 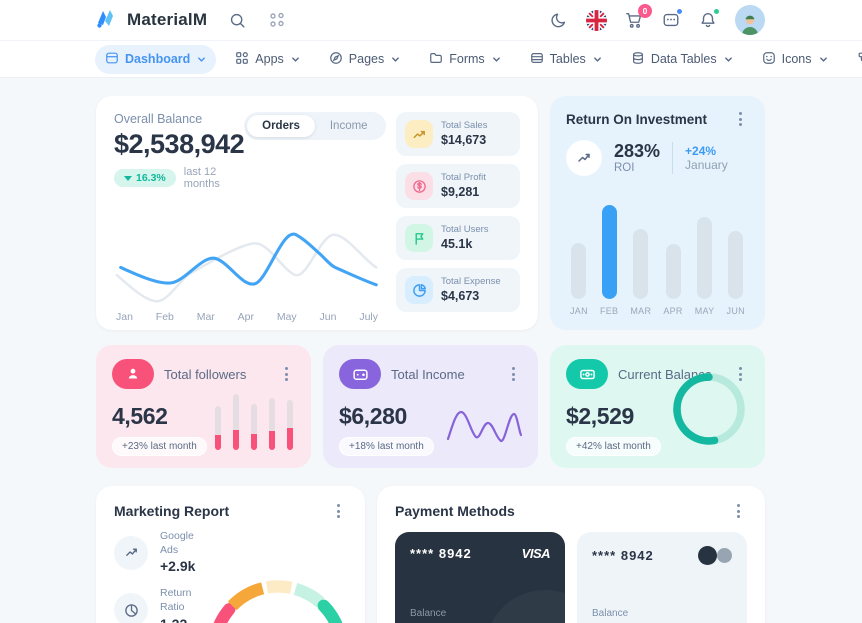 What do you see at coordinates (715, 555) in the screenshot?
I see `card-toggle` at bounding box center [715, 555].